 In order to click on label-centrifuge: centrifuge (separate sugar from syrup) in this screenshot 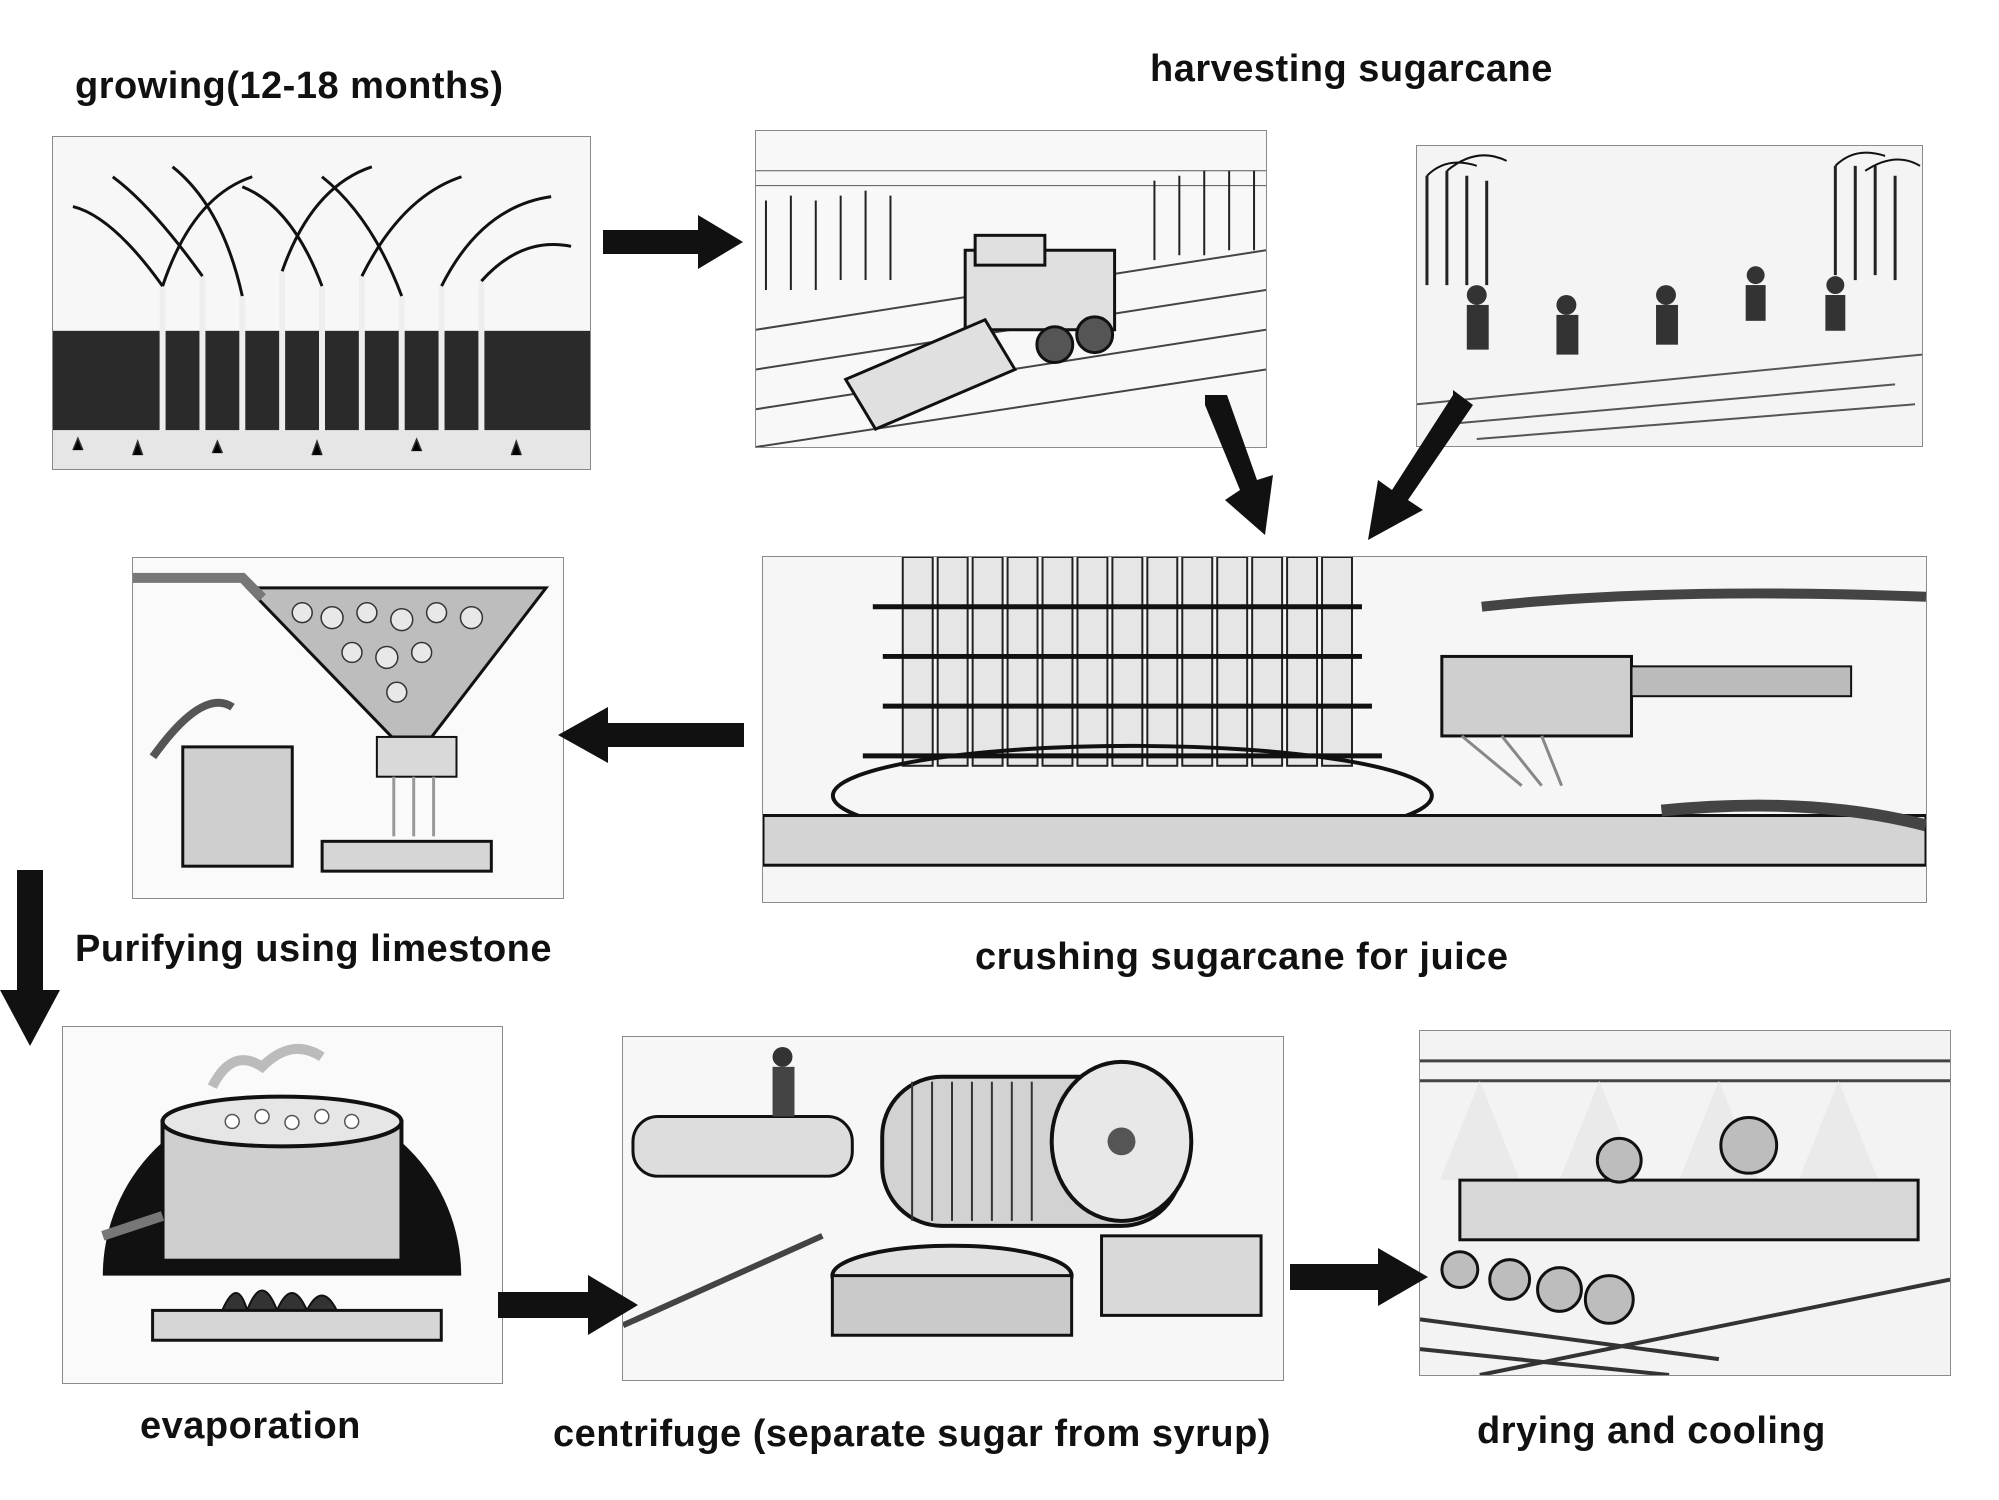, I will do `click(912, 1434)`.